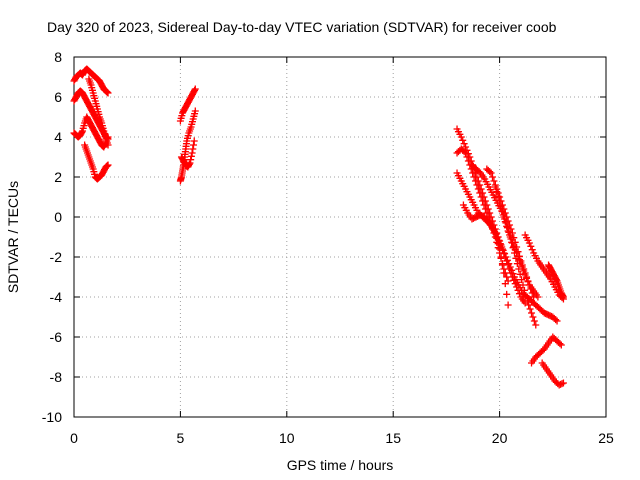 The image size is (640, 480). What do you see at coordinates (74, 438) in the screenshot?
I see `x-tick-label: 0` at bounding box center [74, 438].